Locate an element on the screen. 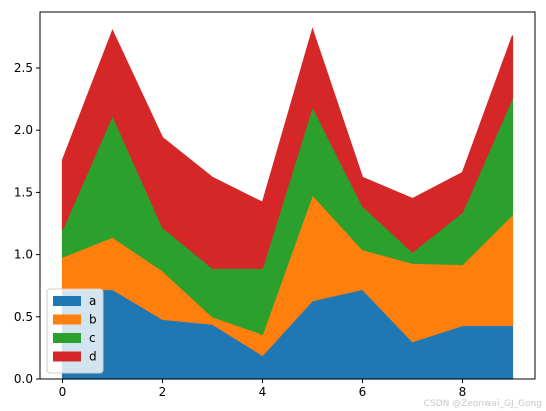 This screenshot has height=411, width=546. legend-label-a: a is located at coordinates (92, 301).